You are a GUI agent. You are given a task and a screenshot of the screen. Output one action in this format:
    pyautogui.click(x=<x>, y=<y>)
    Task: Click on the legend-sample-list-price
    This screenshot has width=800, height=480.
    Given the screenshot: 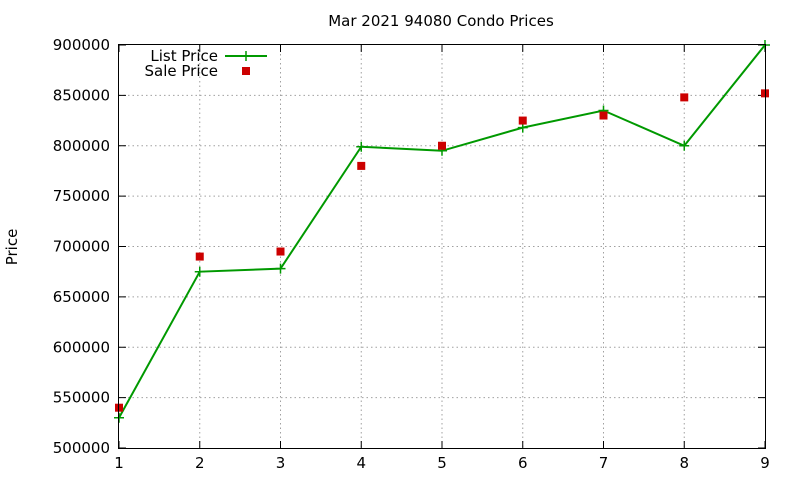 What is the action you would take?
    pyautogui.click(x=246, y=56)
    